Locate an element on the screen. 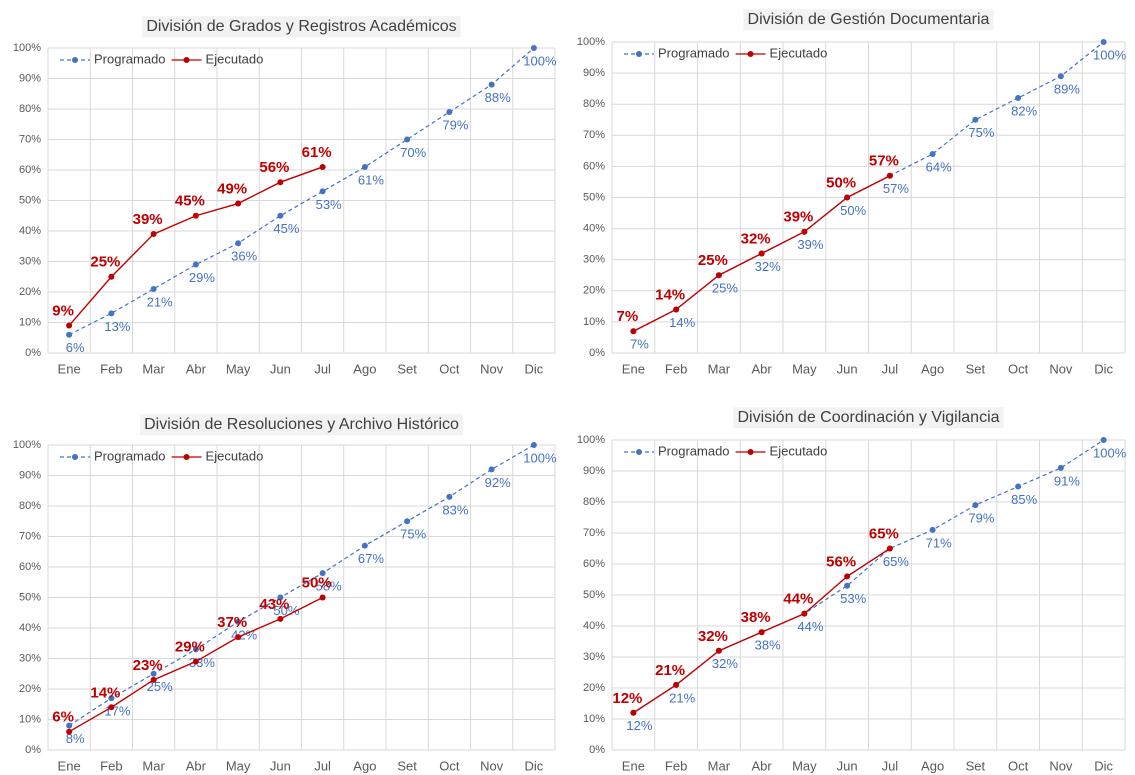 The height and width of the screenshot is (775, 1135). data-label: 64% is located at coordinates (939, 166).